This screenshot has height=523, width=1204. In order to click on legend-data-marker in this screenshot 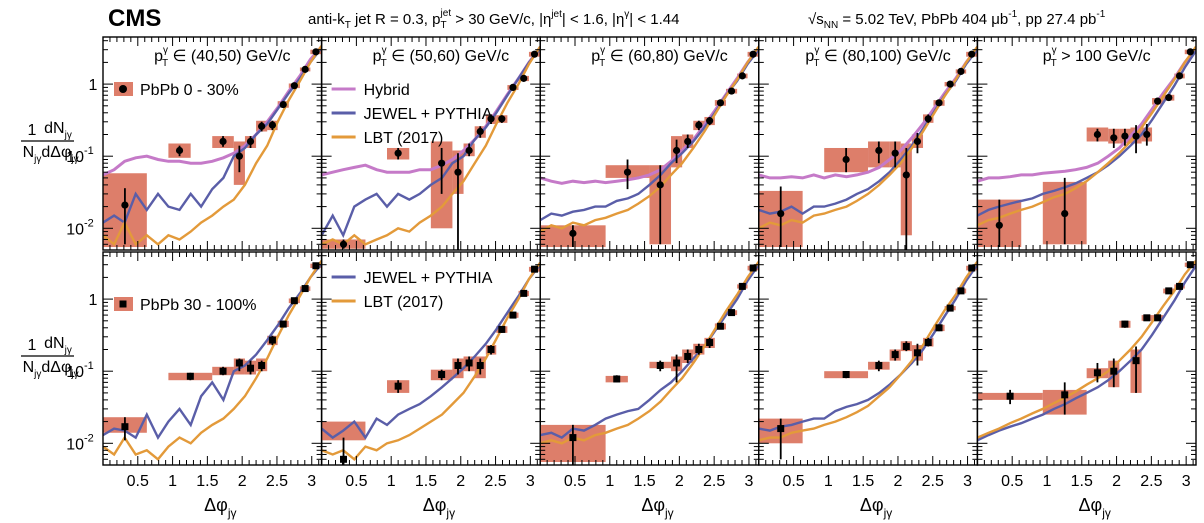, I will do `click(123, 89)`.